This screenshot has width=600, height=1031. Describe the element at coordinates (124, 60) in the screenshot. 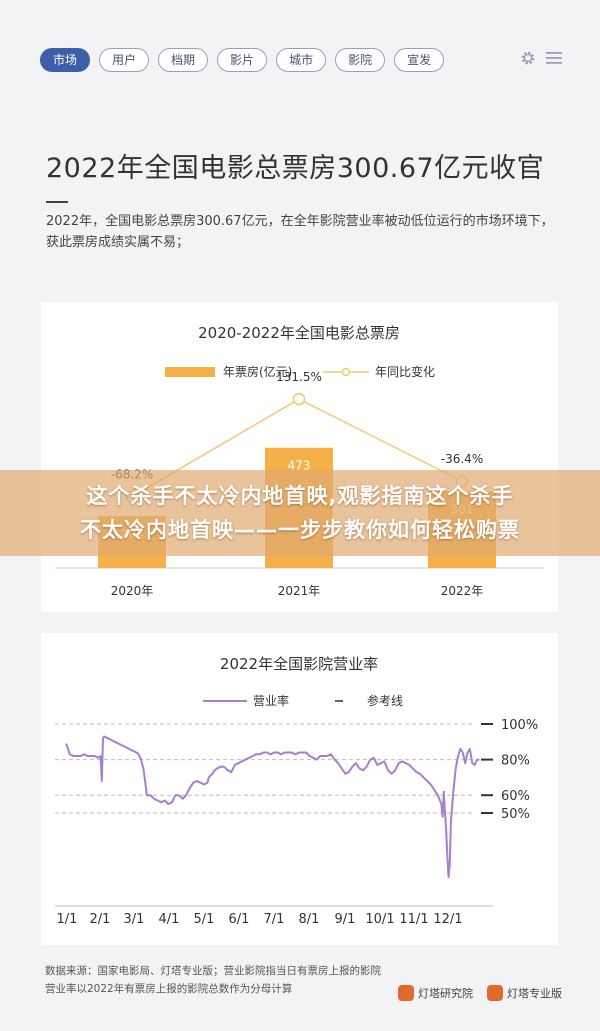

I see `tab-1: 用户` at that location.